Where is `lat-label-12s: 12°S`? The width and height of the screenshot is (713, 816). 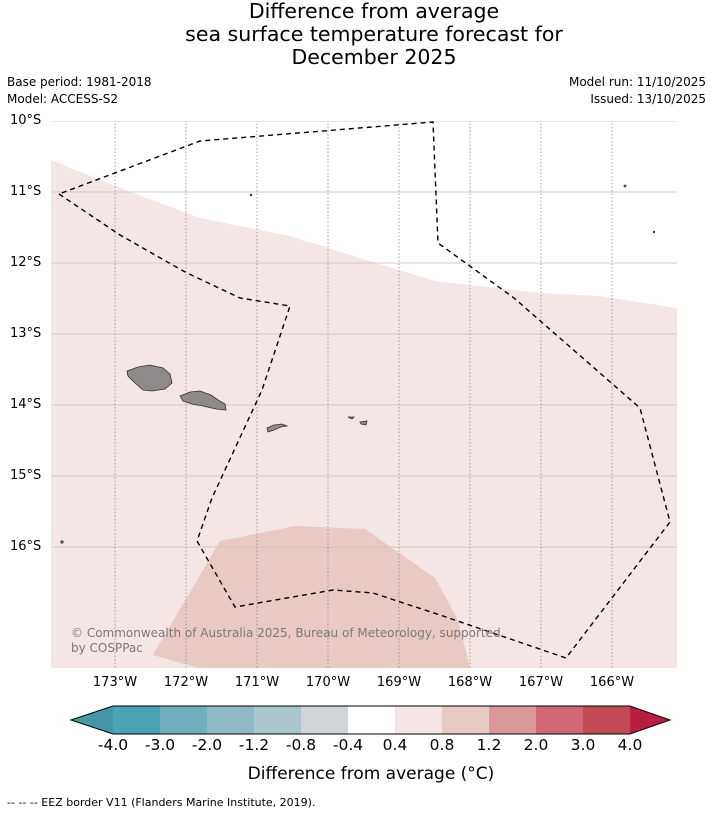
lat-label-12s: 12°S is located at coordinates (26, 262).